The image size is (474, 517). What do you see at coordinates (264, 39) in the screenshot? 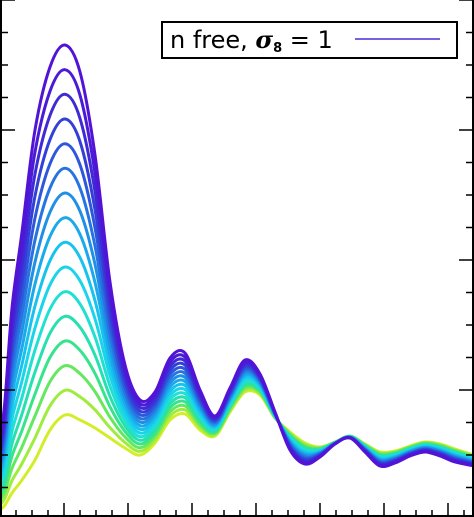
I see `legend-symbol: σ` at bounding box center [264, 39].